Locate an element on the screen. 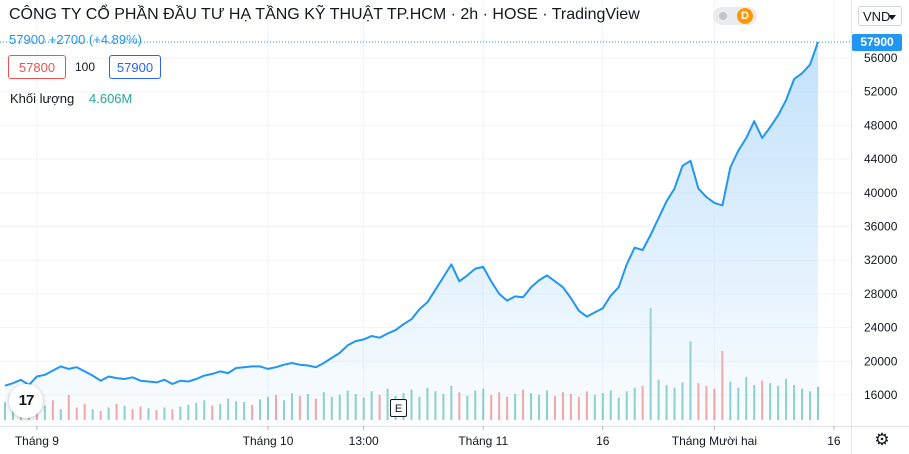  status-dot-icon is located at coordinates (723, 16).